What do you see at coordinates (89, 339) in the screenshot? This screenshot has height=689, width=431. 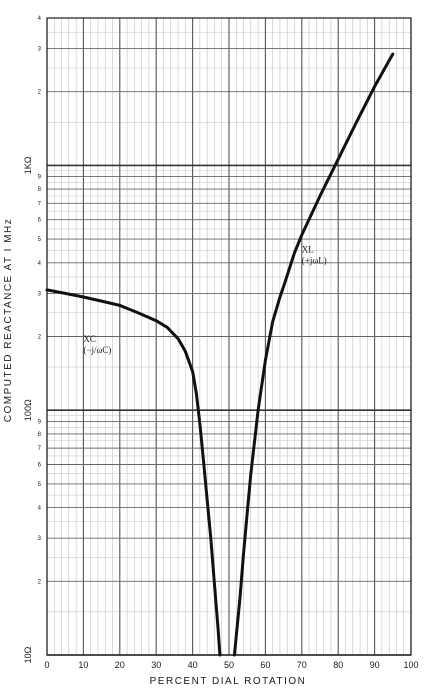 I see `xc-annotation: XC` at bounding box center [89, 339].